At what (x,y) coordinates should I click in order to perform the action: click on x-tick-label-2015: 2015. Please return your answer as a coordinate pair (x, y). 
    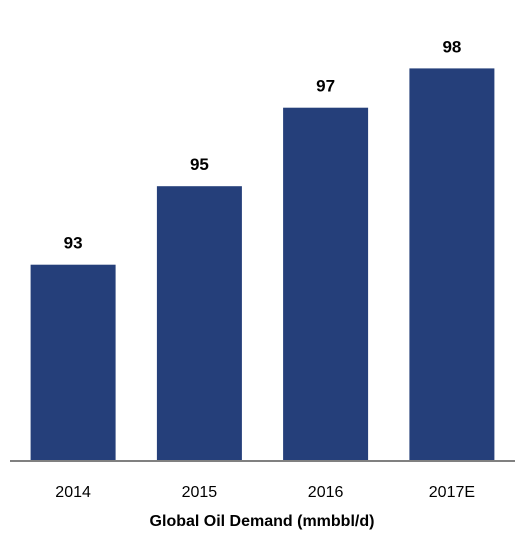
    Looking at the image, I should click on (200, 492).